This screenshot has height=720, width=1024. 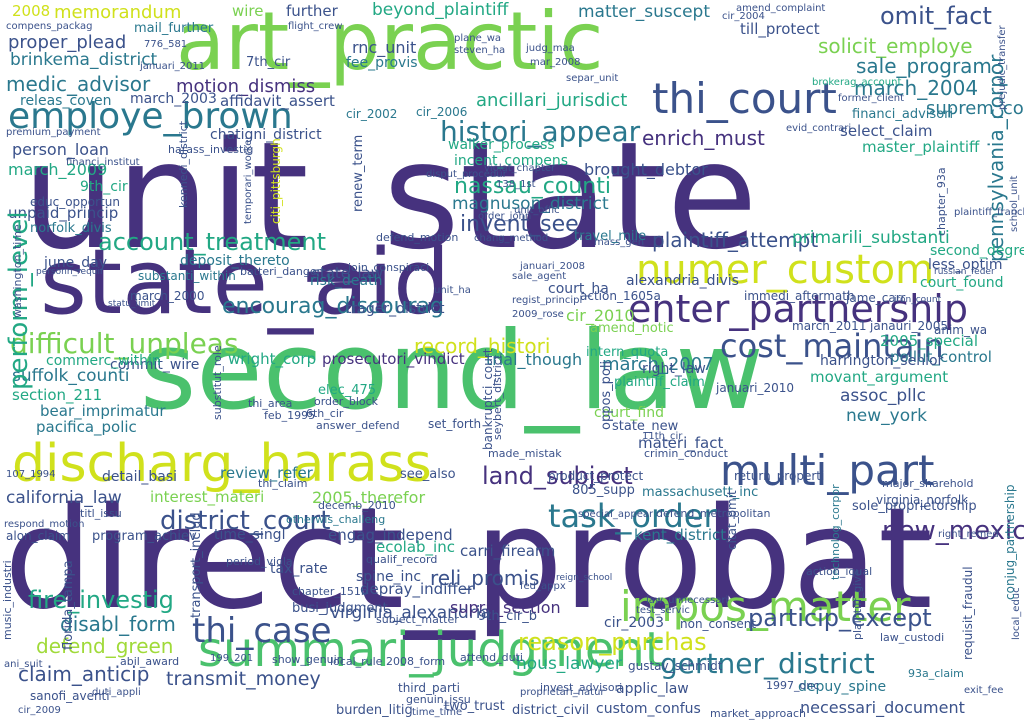 I want to click on word-answer-defend: answer_defend, so click(x=358, y=425).